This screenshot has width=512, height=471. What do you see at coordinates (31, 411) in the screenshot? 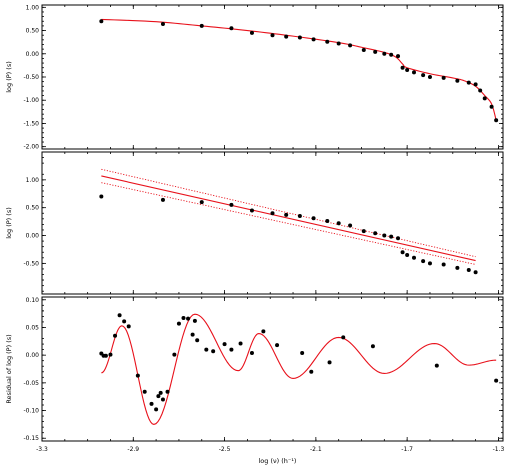
I see `y-tick-label: -0.10` at bounding box center [31, 411].